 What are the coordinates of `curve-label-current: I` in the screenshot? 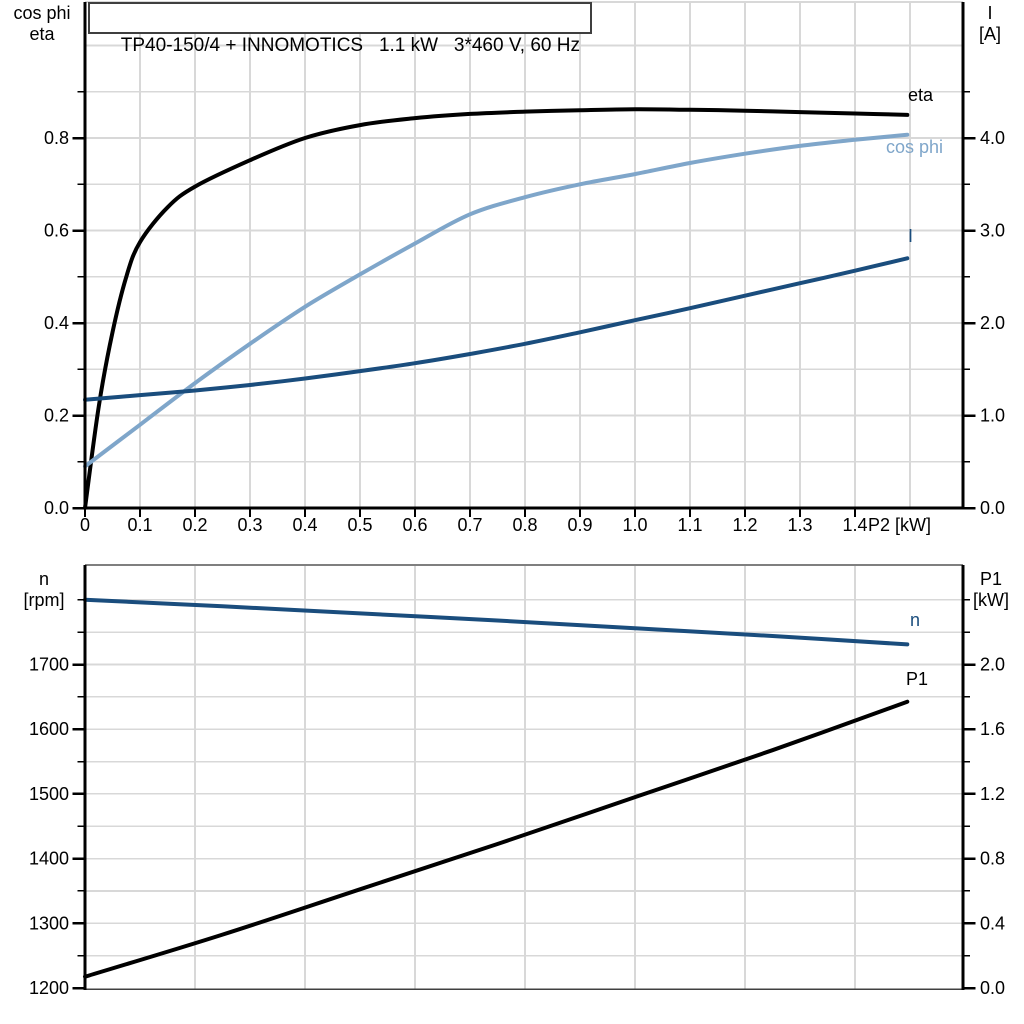 It's located at (911, 236).